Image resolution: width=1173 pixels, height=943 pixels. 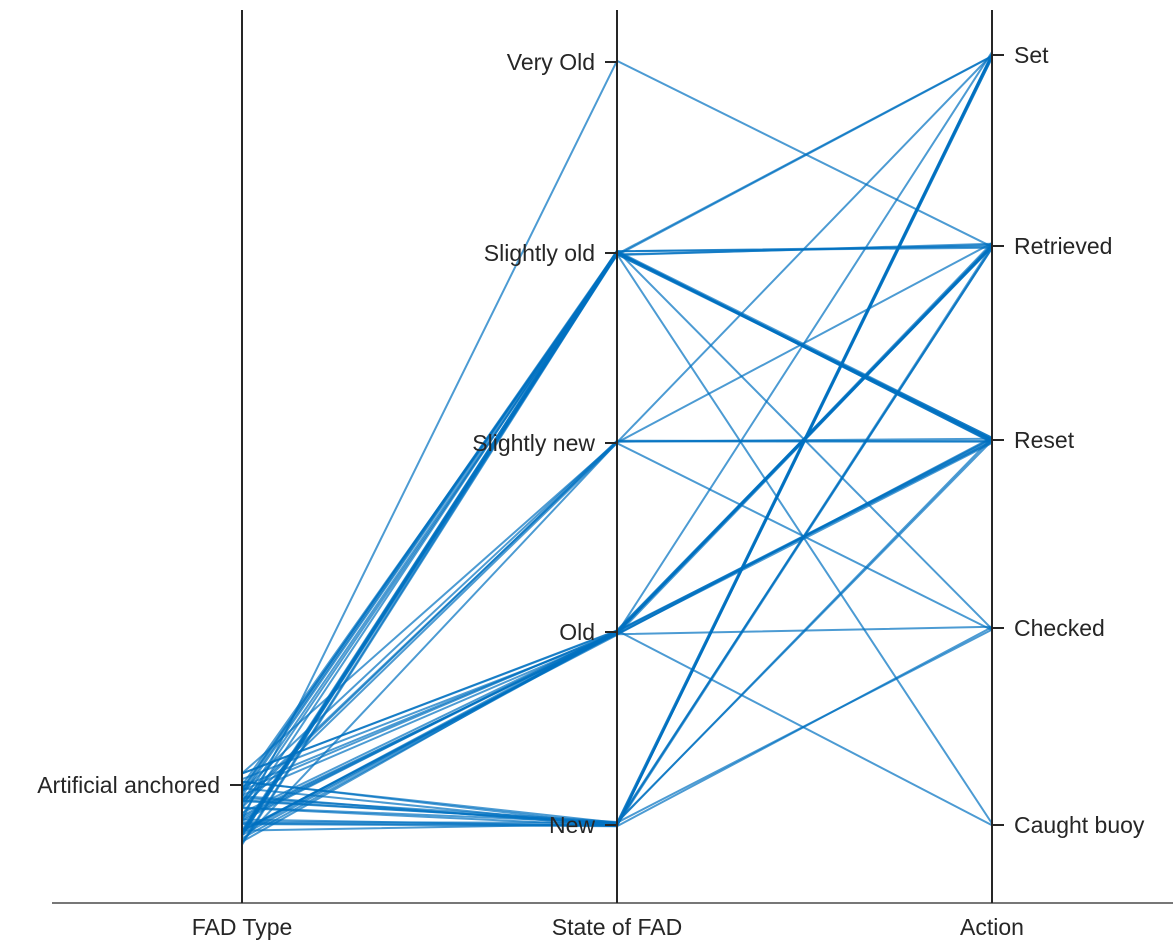 I want to click on axis-title-state-of-fad: State of FAD, so click(x=617, y=927).